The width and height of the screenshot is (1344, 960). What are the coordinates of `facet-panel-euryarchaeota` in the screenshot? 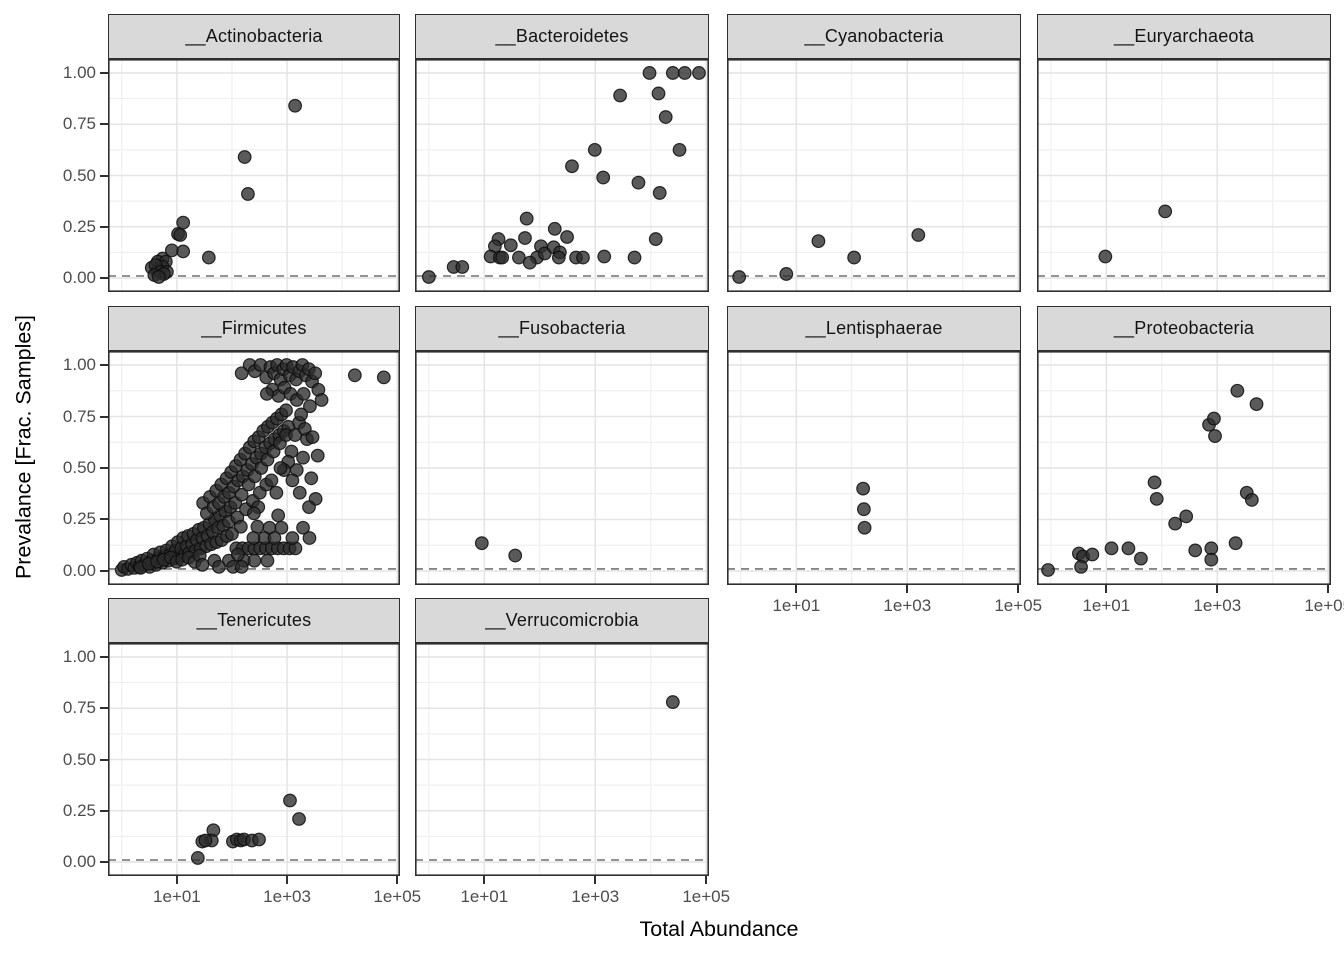 It's located at (1184, 175).